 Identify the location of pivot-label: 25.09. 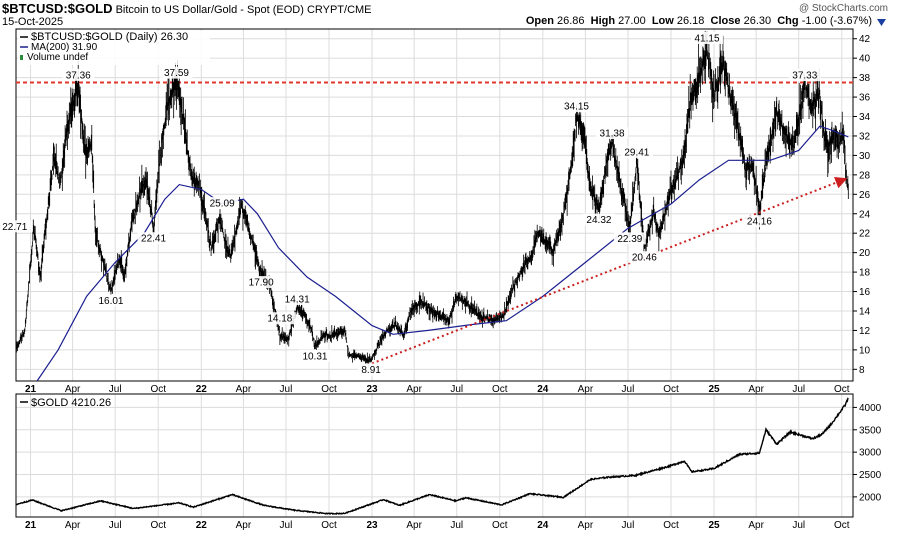
(222, 204).